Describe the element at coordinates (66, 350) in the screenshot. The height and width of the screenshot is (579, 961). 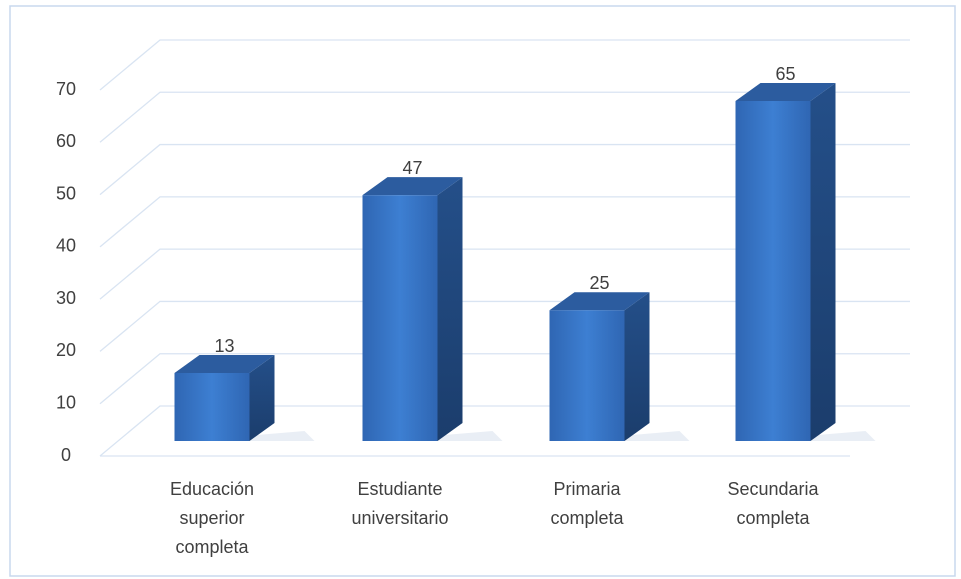
I see `y-tick-label: 20` at that location.